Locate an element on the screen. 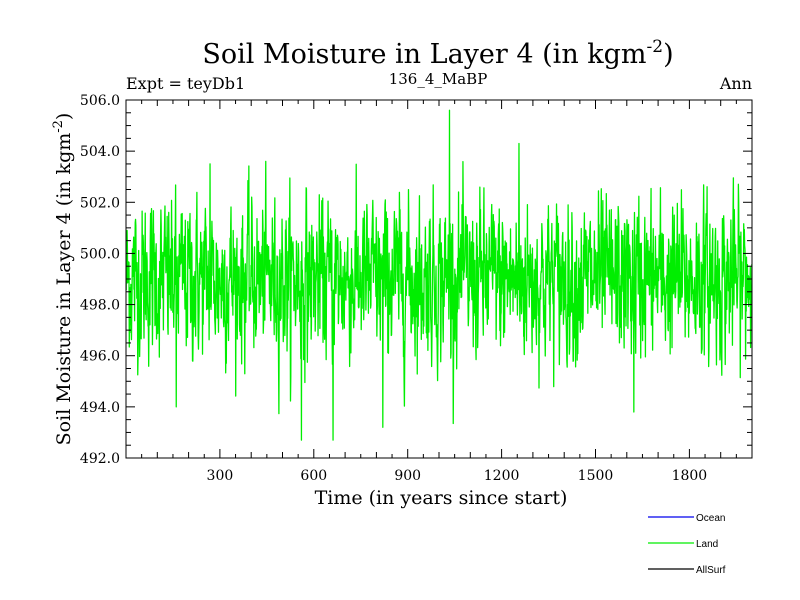 This screenshot has width=800, height=600. legend-label-land: Land is located at coordinates (707, 544).